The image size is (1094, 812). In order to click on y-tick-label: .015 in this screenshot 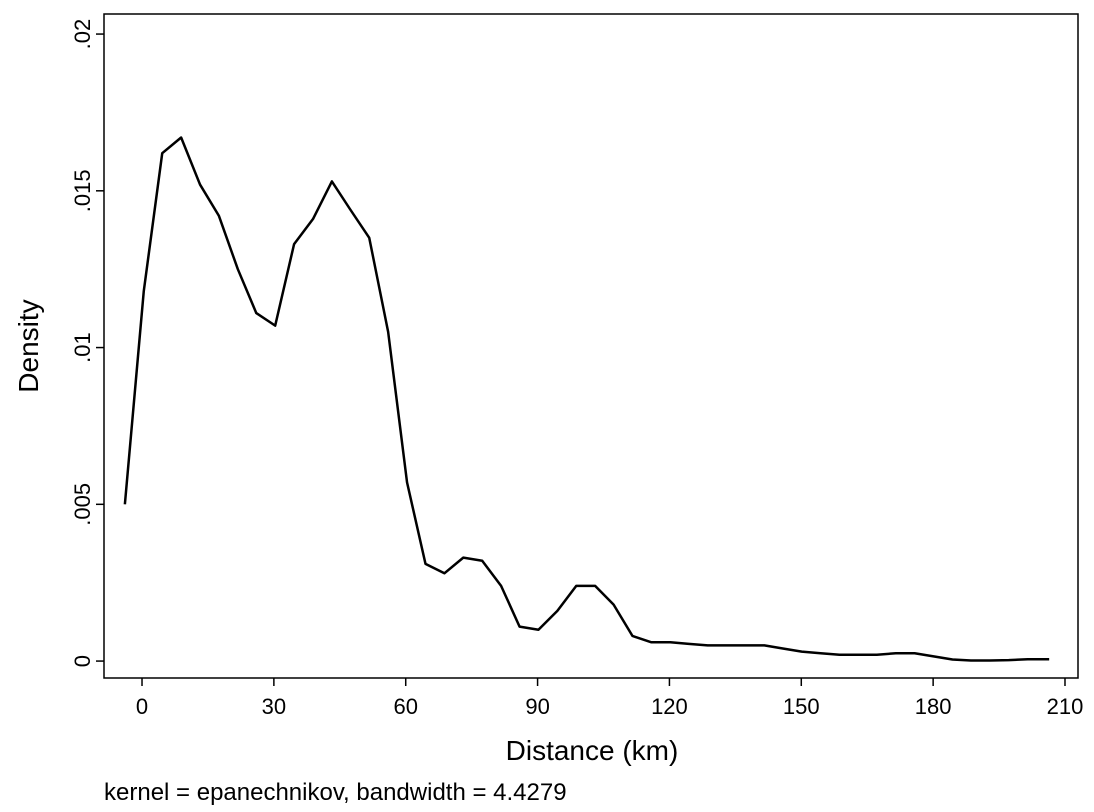, I will do `click(82, 190)`.